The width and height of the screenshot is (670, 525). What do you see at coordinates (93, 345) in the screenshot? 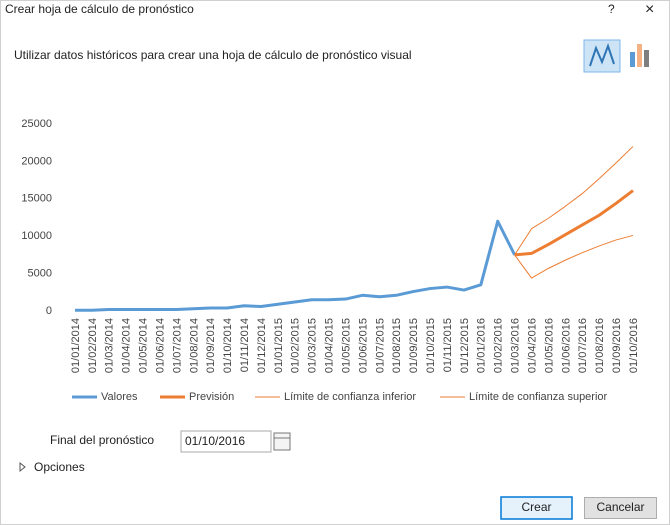
I see `x-tick-label: 01/02/2014` at bounding box center [93, 345].